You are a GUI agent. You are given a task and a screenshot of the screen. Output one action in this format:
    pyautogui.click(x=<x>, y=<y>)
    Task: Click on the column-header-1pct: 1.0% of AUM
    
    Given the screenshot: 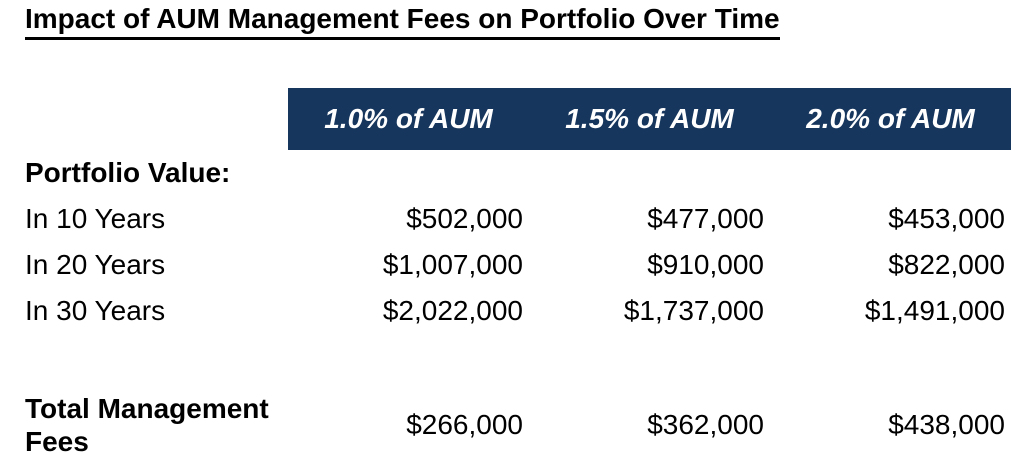 What is the action you would take?
    pyautogui.click(x=408, y=119)
    